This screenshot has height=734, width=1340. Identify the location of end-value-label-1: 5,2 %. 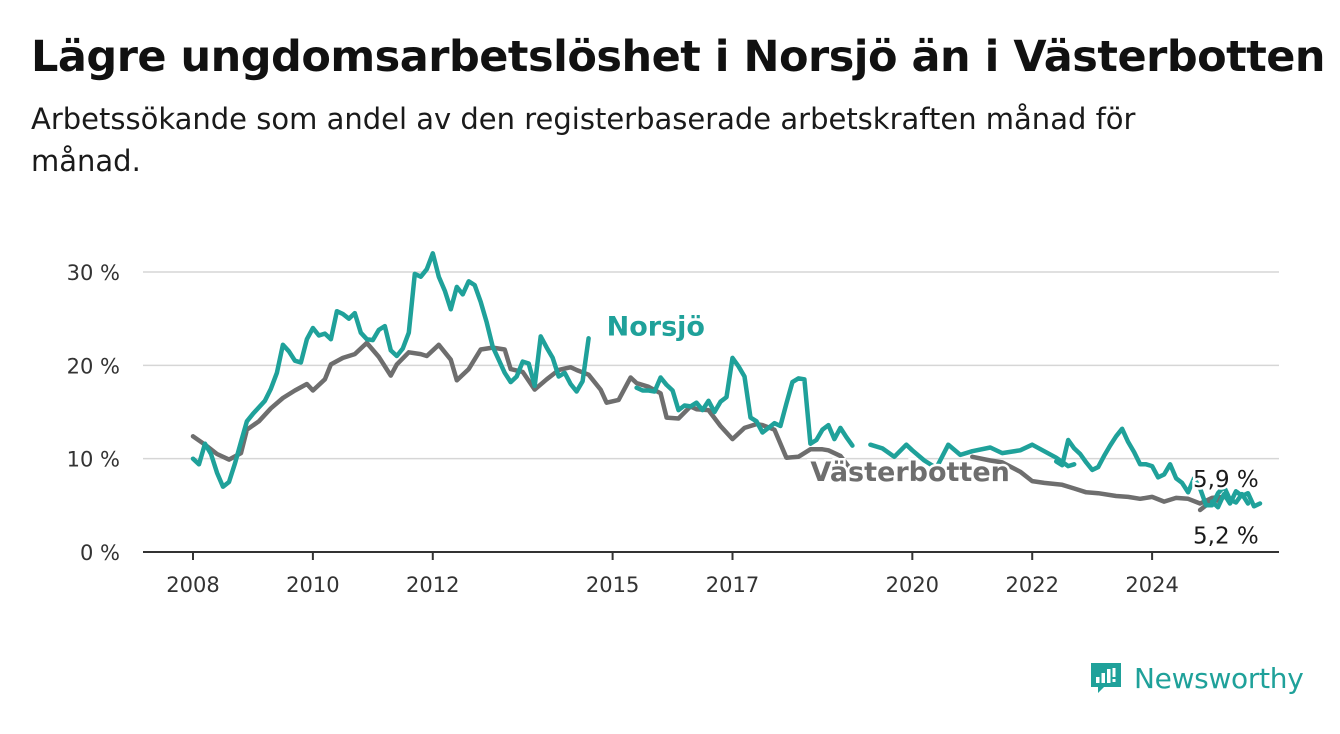
(1226, 536).